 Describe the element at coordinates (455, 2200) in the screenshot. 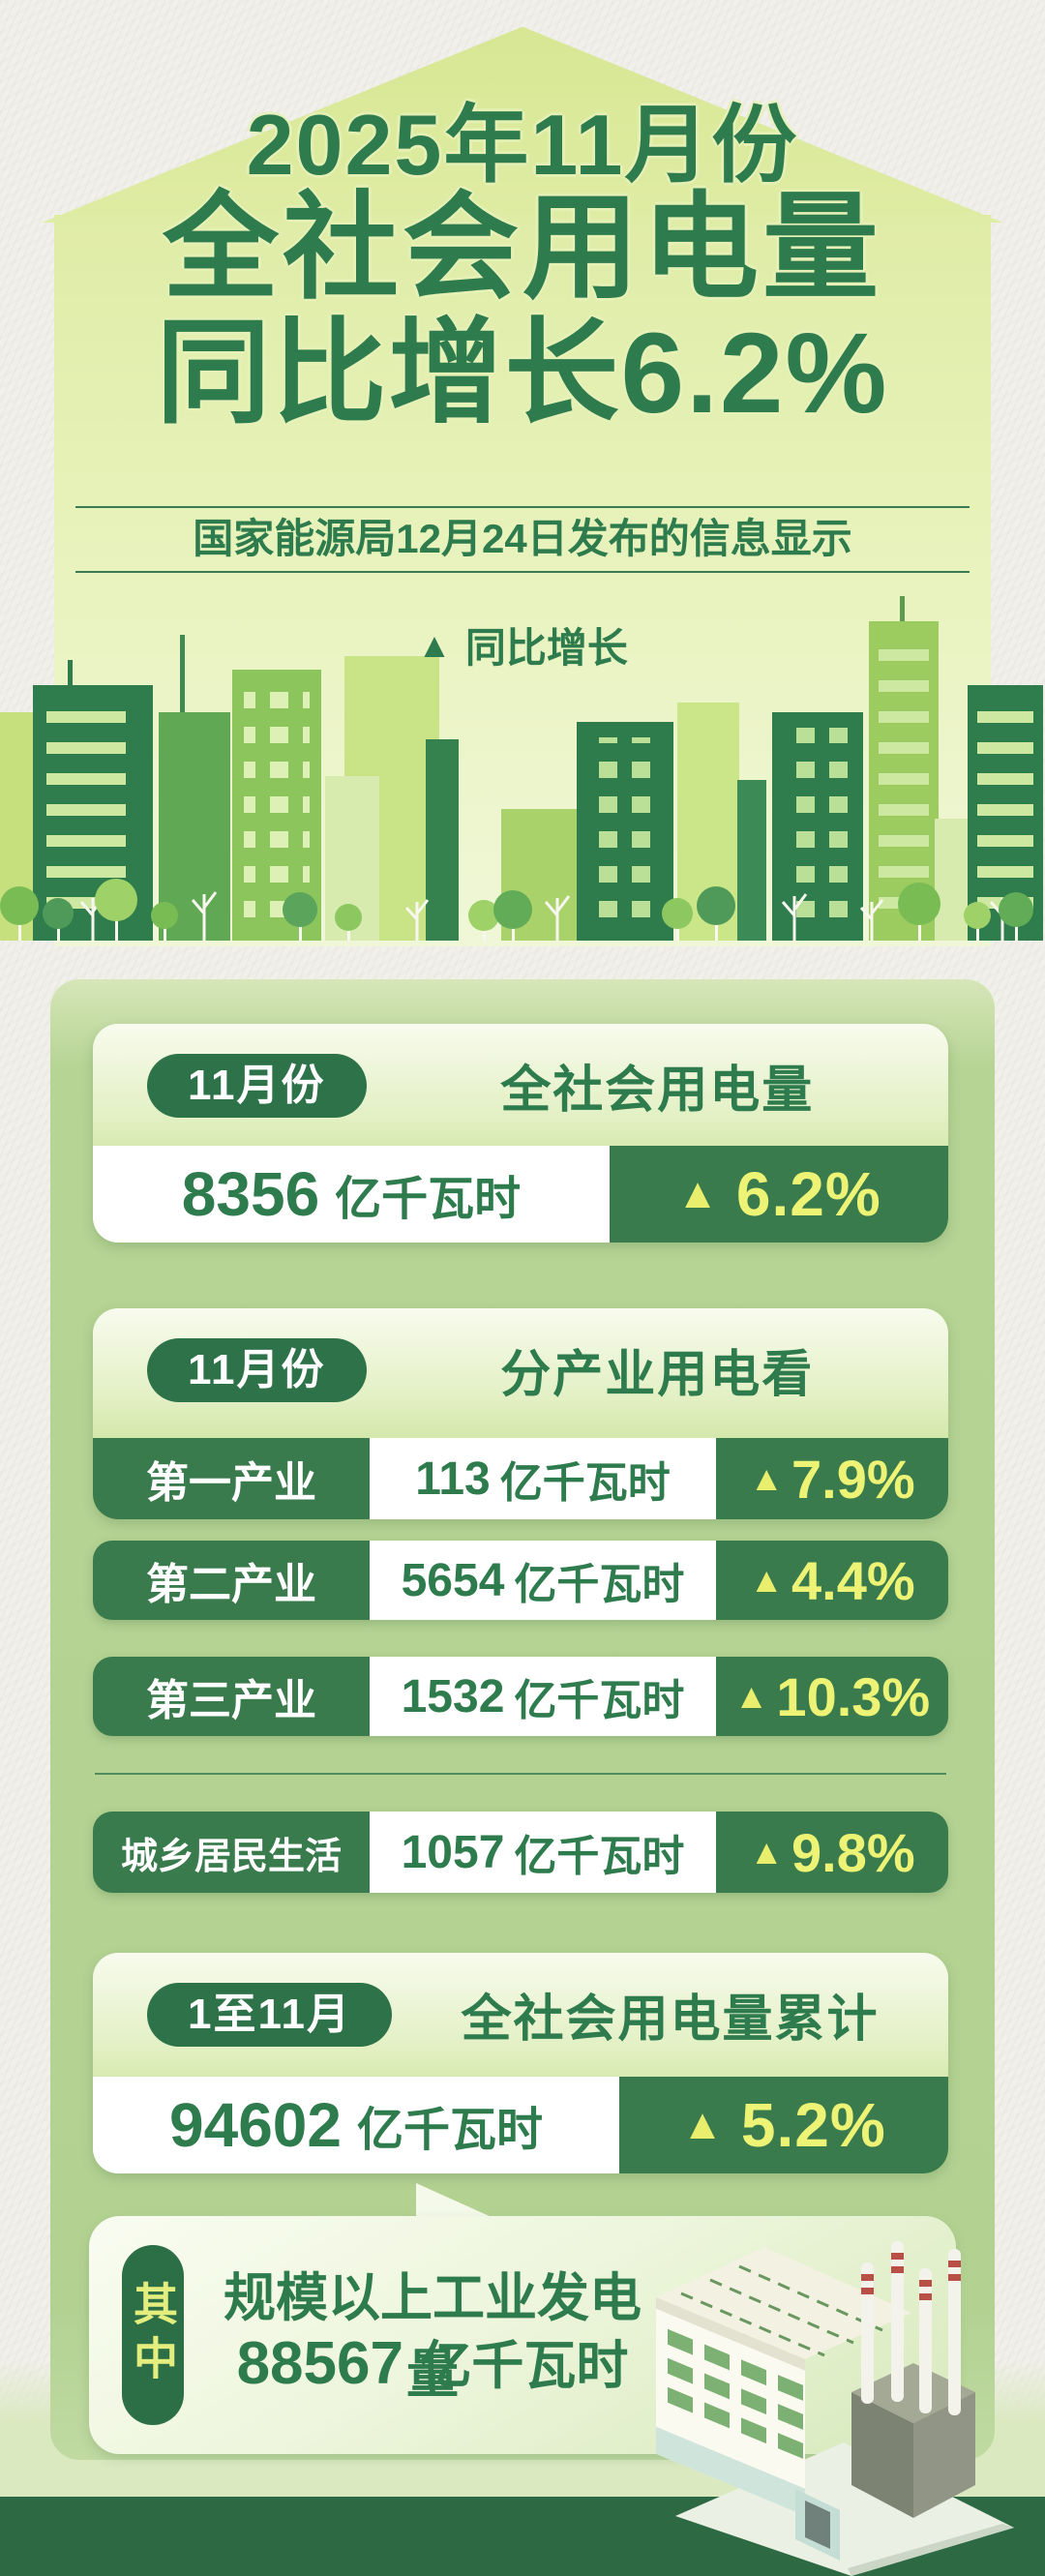

I see `bubble-pointer` at that location.